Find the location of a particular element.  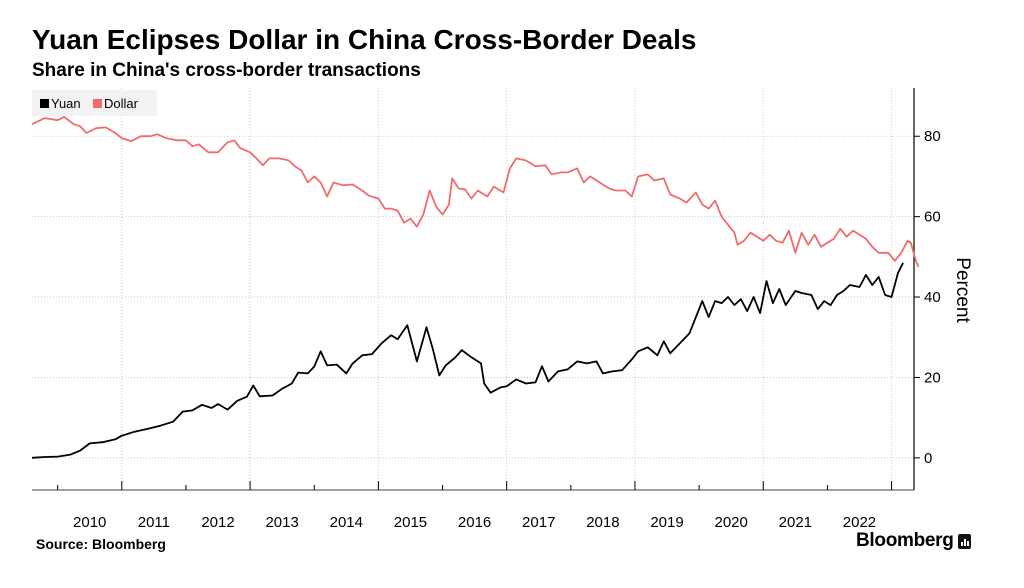

legend-swatch-yuan is located at coordinates (44, 103).